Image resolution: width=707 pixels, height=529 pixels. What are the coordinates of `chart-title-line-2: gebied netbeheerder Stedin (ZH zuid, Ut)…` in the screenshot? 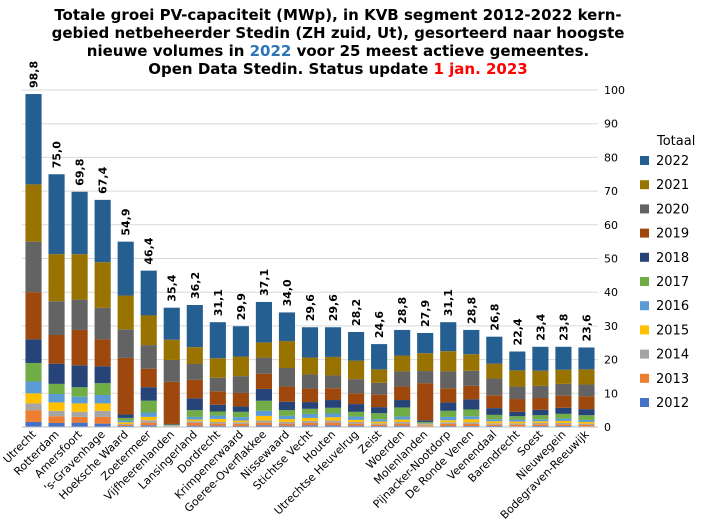 It's located at (338, 33).